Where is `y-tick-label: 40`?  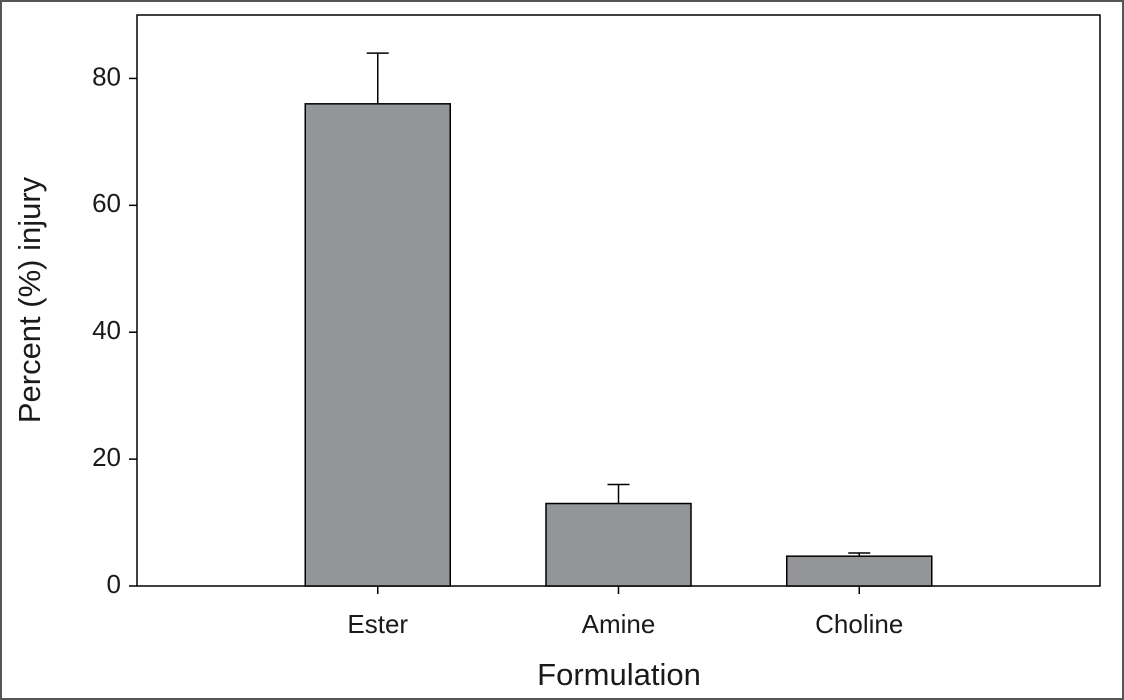
y-tick-label: 40 is located at coordinates (106, 330).